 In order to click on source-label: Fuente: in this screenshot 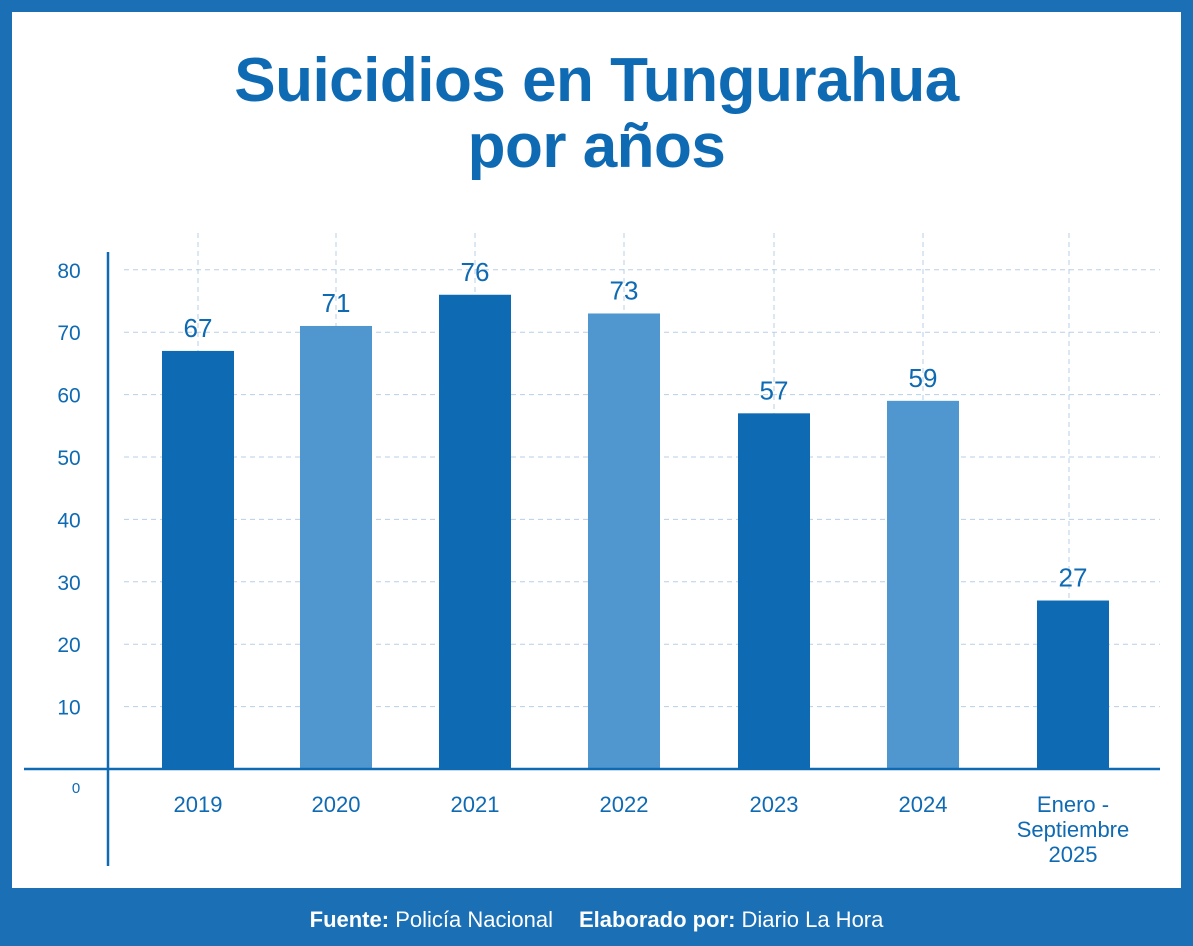, I will do `click(349, 919)`.